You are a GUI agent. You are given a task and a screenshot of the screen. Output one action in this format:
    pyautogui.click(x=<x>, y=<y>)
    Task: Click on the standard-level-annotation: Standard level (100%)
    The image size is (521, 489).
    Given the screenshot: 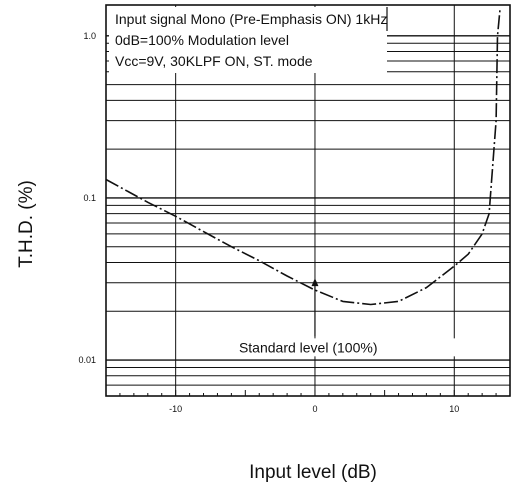 What is the action you would take?
    pyautogui.click(x=347, y=317)
    